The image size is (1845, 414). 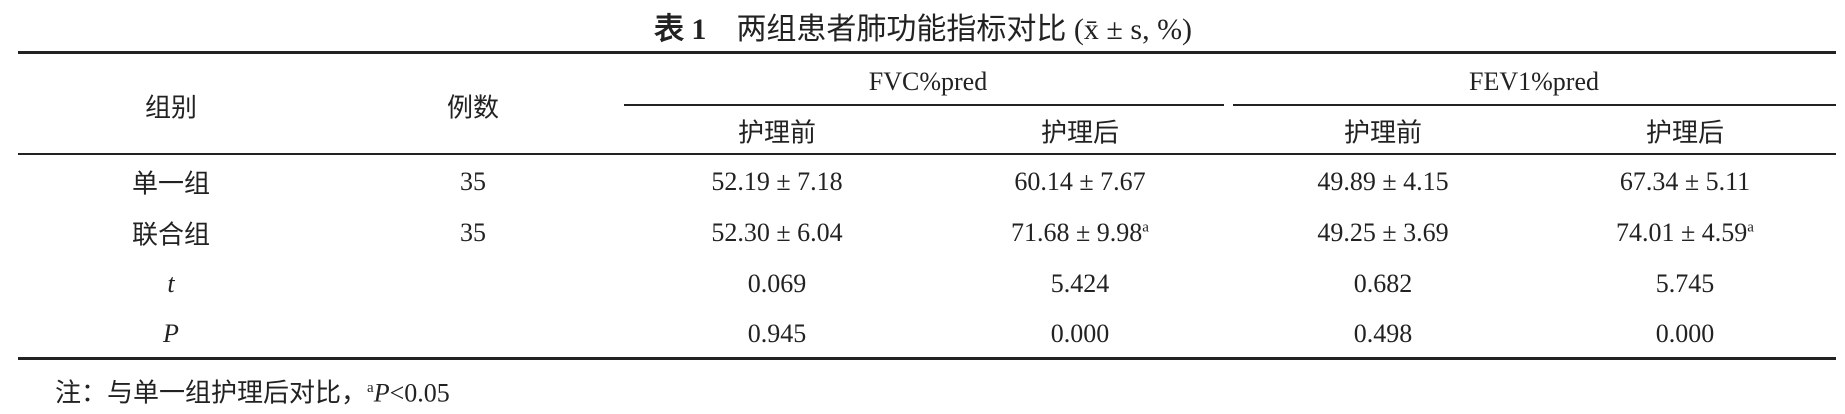 I want to click on cell-text: P, so click(x=171, y=333).